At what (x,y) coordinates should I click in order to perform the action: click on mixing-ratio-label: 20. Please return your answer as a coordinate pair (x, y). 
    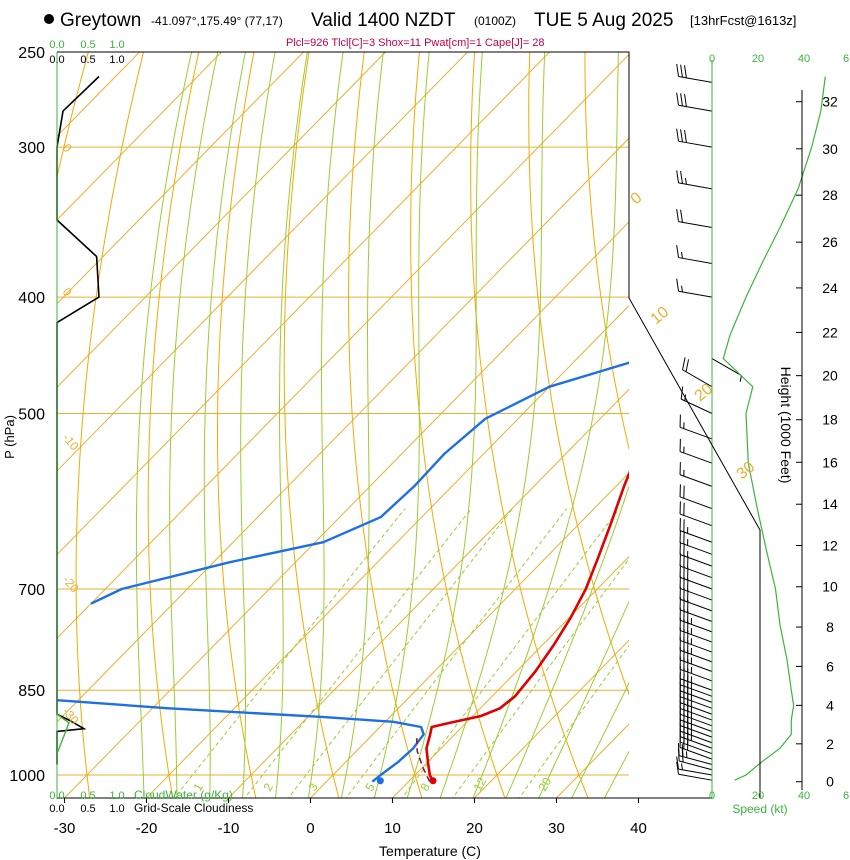
    Looking at the image, I should click on (544, 784).